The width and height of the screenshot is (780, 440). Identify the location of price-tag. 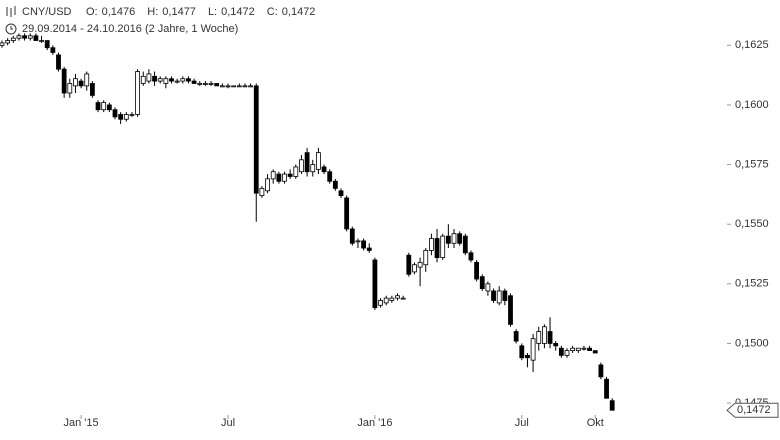
(752, 410).